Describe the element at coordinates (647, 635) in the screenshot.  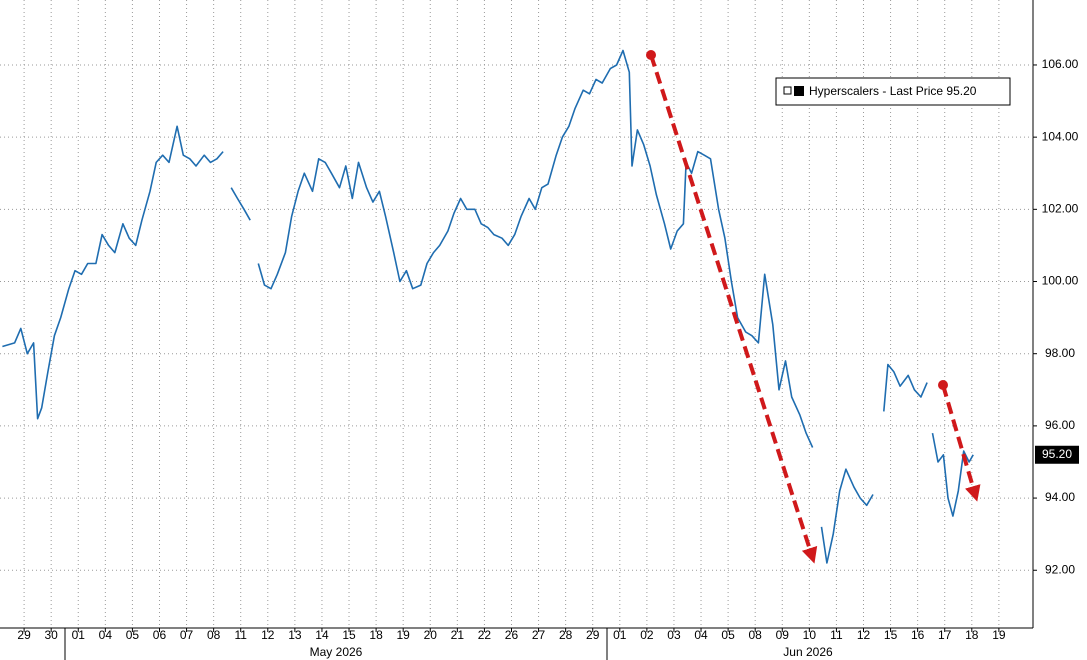
I see `x-tick-label: 02` at that location.